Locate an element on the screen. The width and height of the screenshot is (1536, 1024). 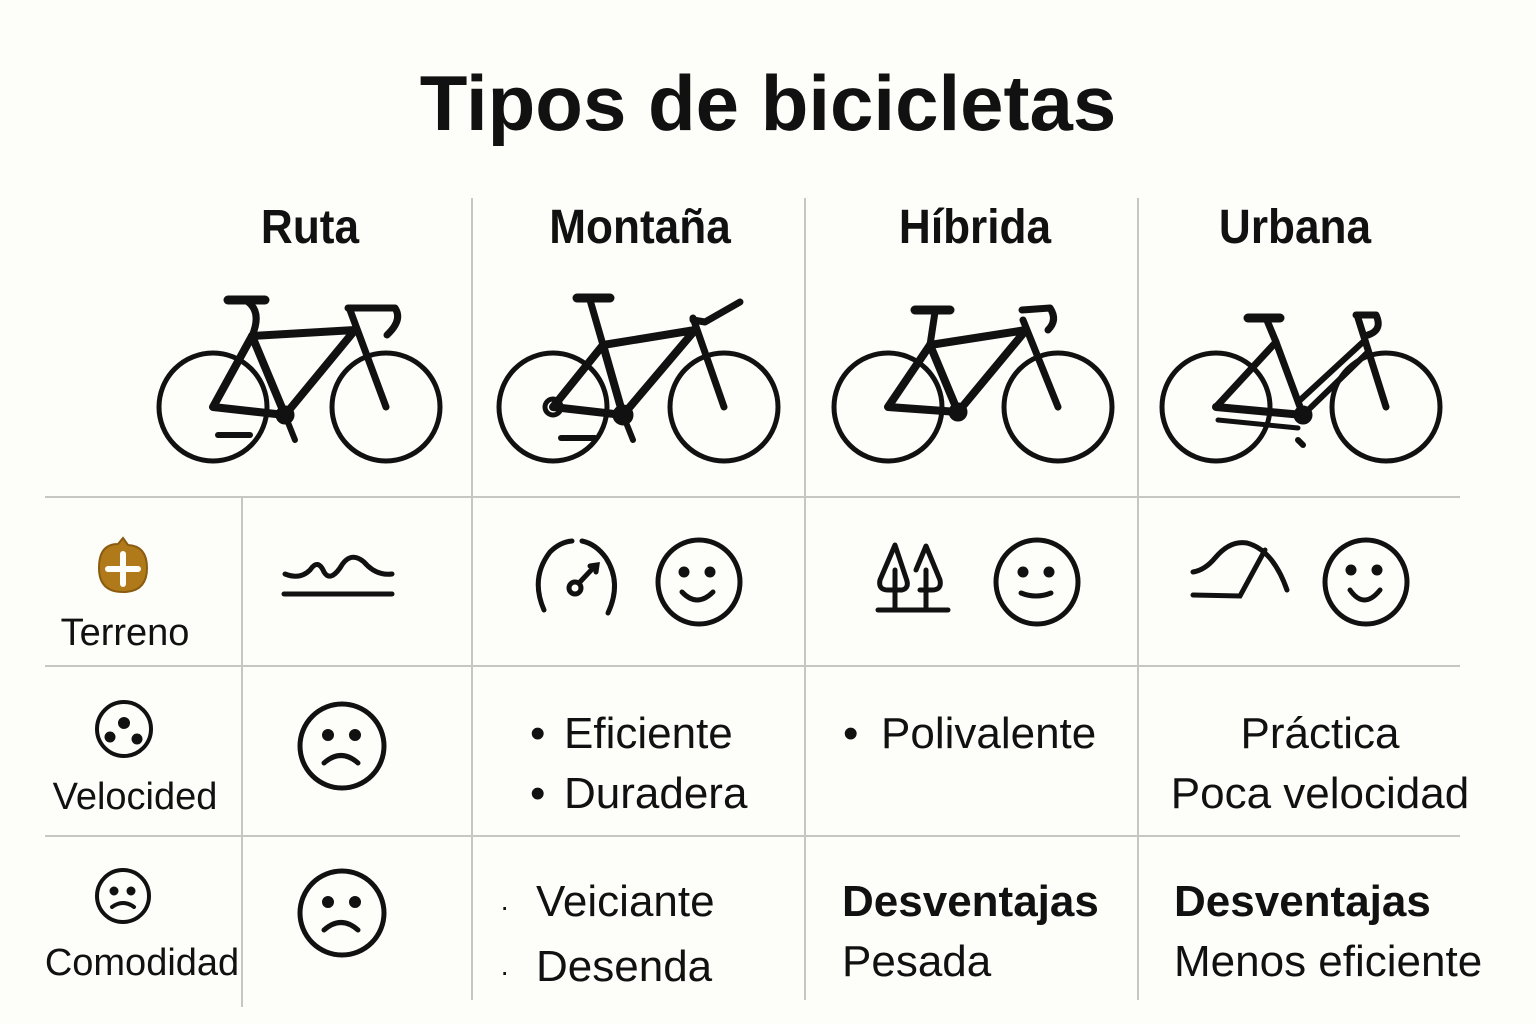
trees-icon is located at coordinates (913, 577).